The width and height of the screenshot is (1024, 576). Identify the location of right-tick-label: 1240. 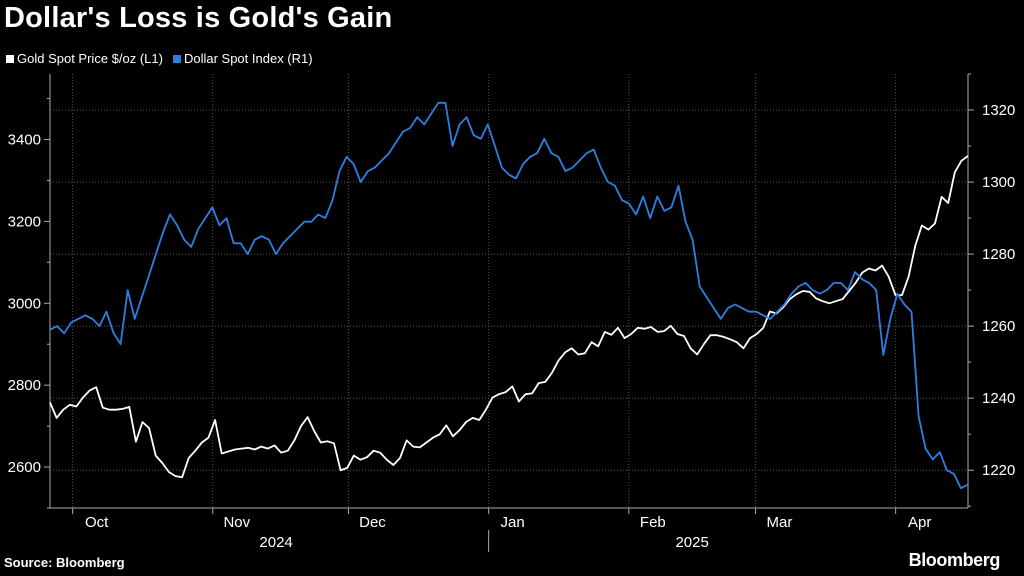
(998, 398).